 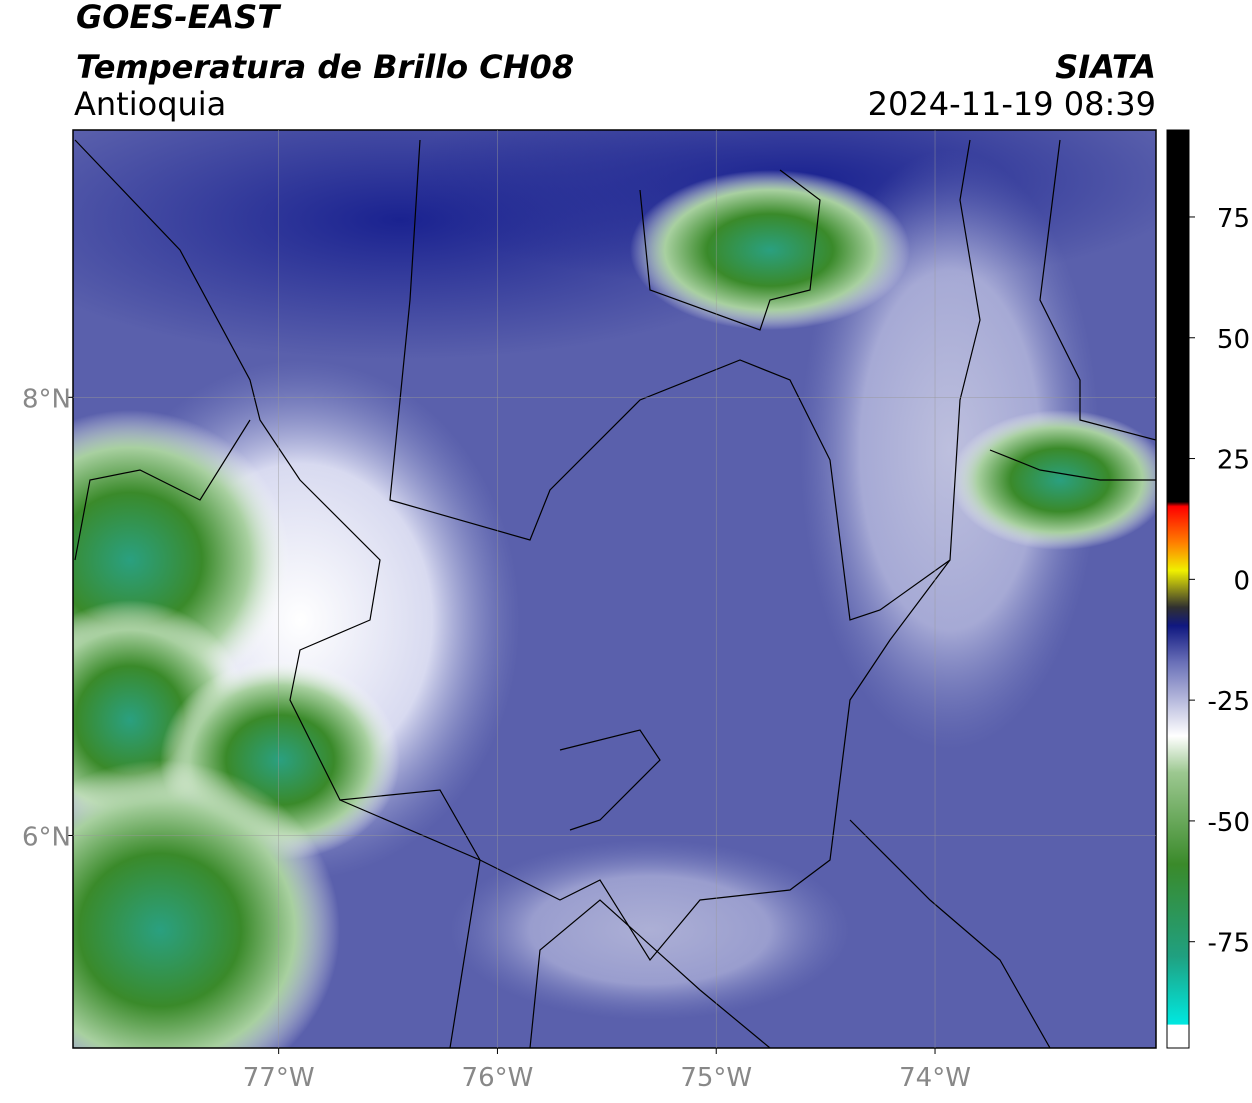 What do you see at coordinates (1012, 104) in the screenshot?
I see `datetime: 2024-11-19 08:39` at bounding box center [1012, 104].